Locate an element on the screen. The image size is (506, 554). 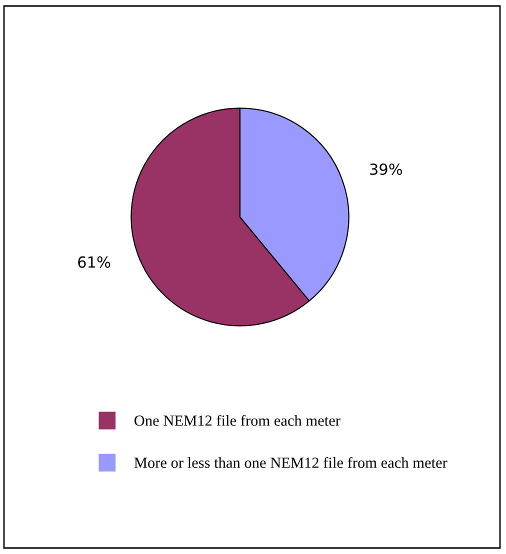
legend-label: One NEM12 file from each meter is located at coordinates (237, 420).